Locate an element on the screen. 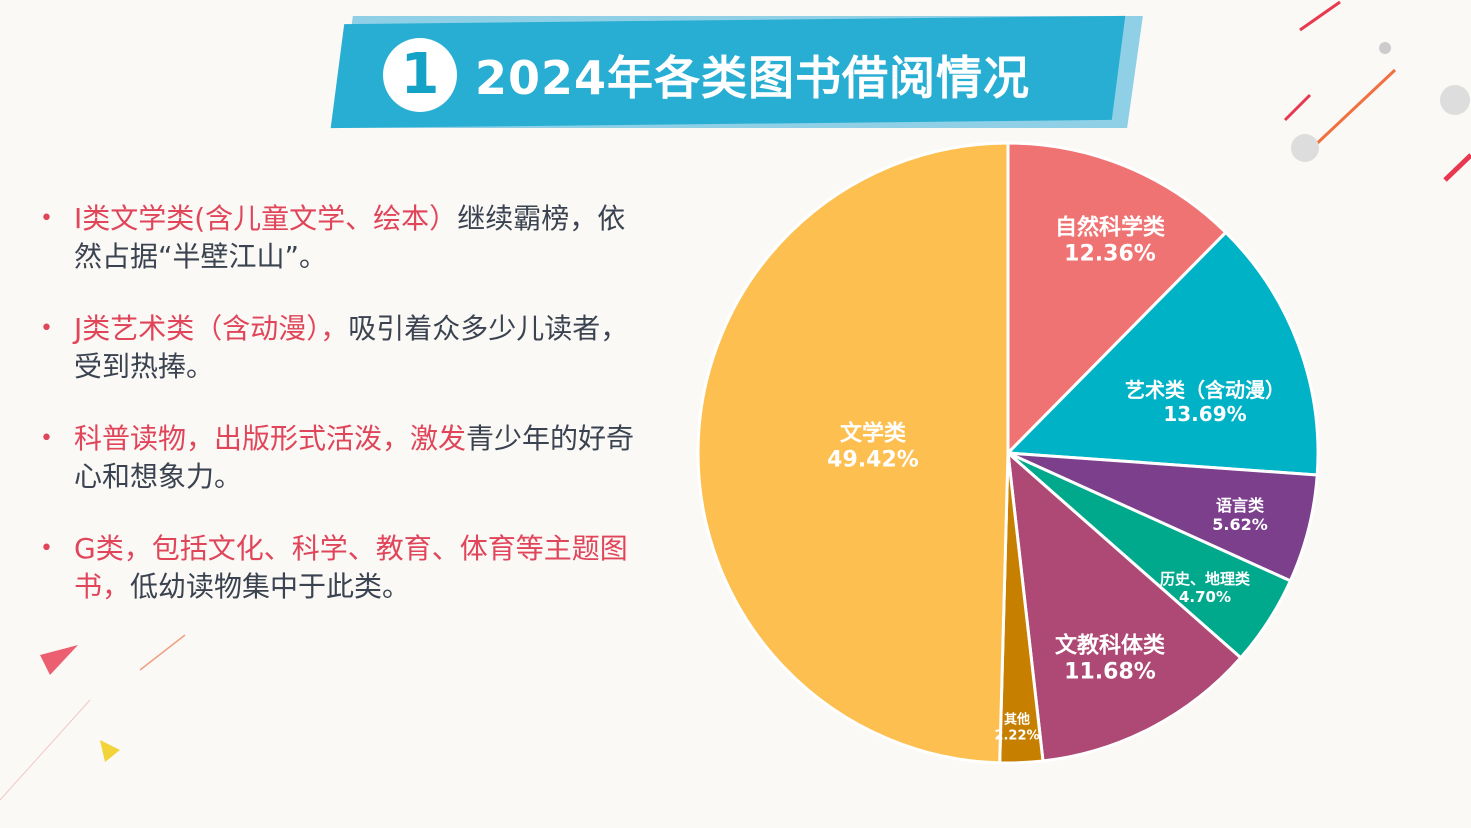 This screenshot has width=1471, height=828. bullet-text: 吸引着众多少儿读者，受到热捧。 is located at coordinates (351, 347).